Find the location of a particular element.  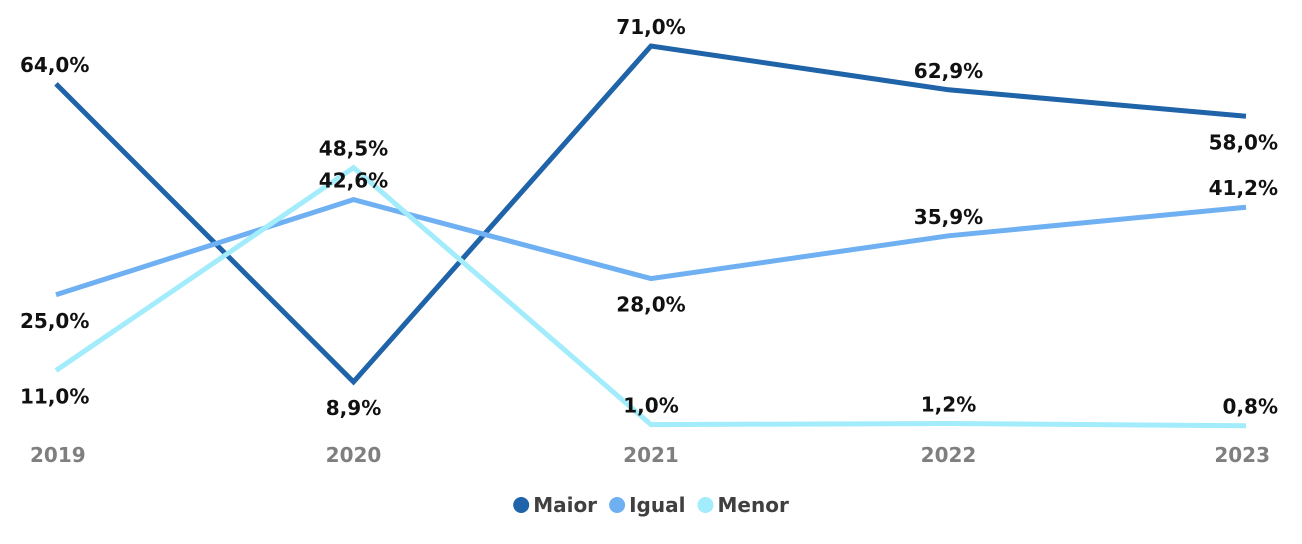

x-axis-ticks: 2019 2020 2021 2022 2023 is located at coordinates (650, 455).